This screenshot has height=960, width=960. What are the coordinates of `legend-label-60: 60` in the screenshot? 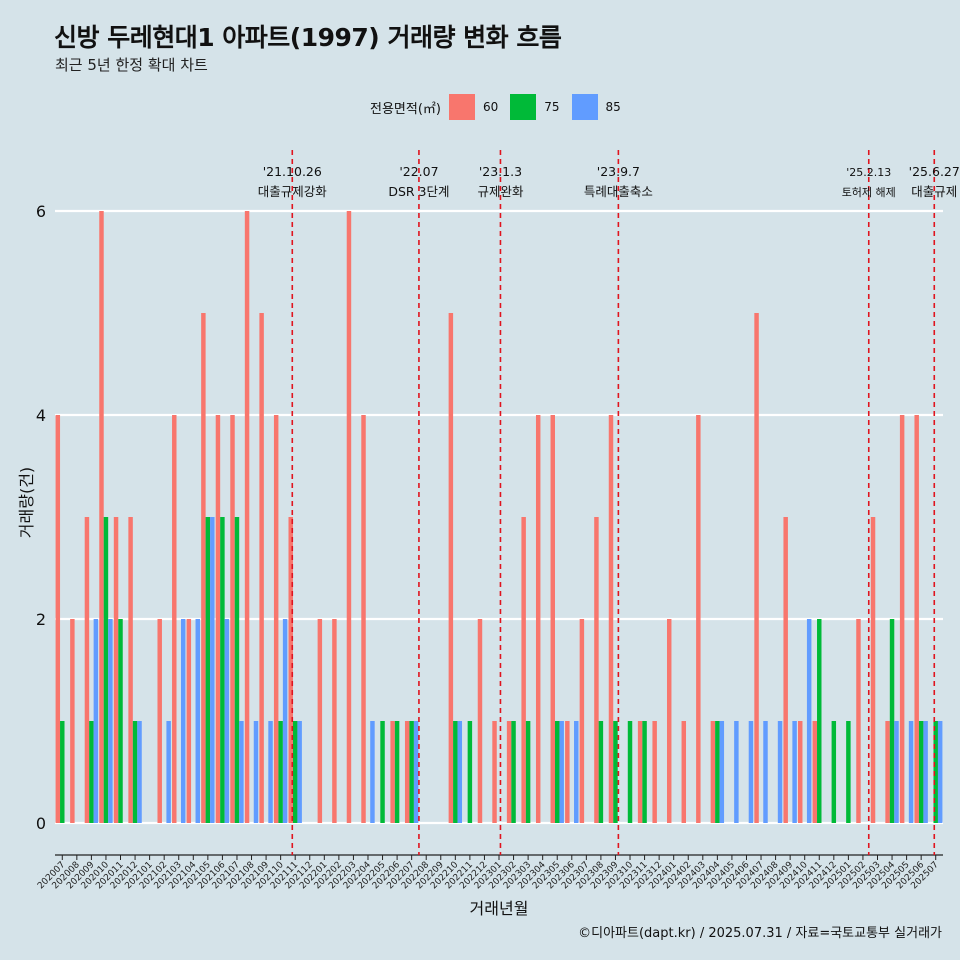 It's located at (490, 107).